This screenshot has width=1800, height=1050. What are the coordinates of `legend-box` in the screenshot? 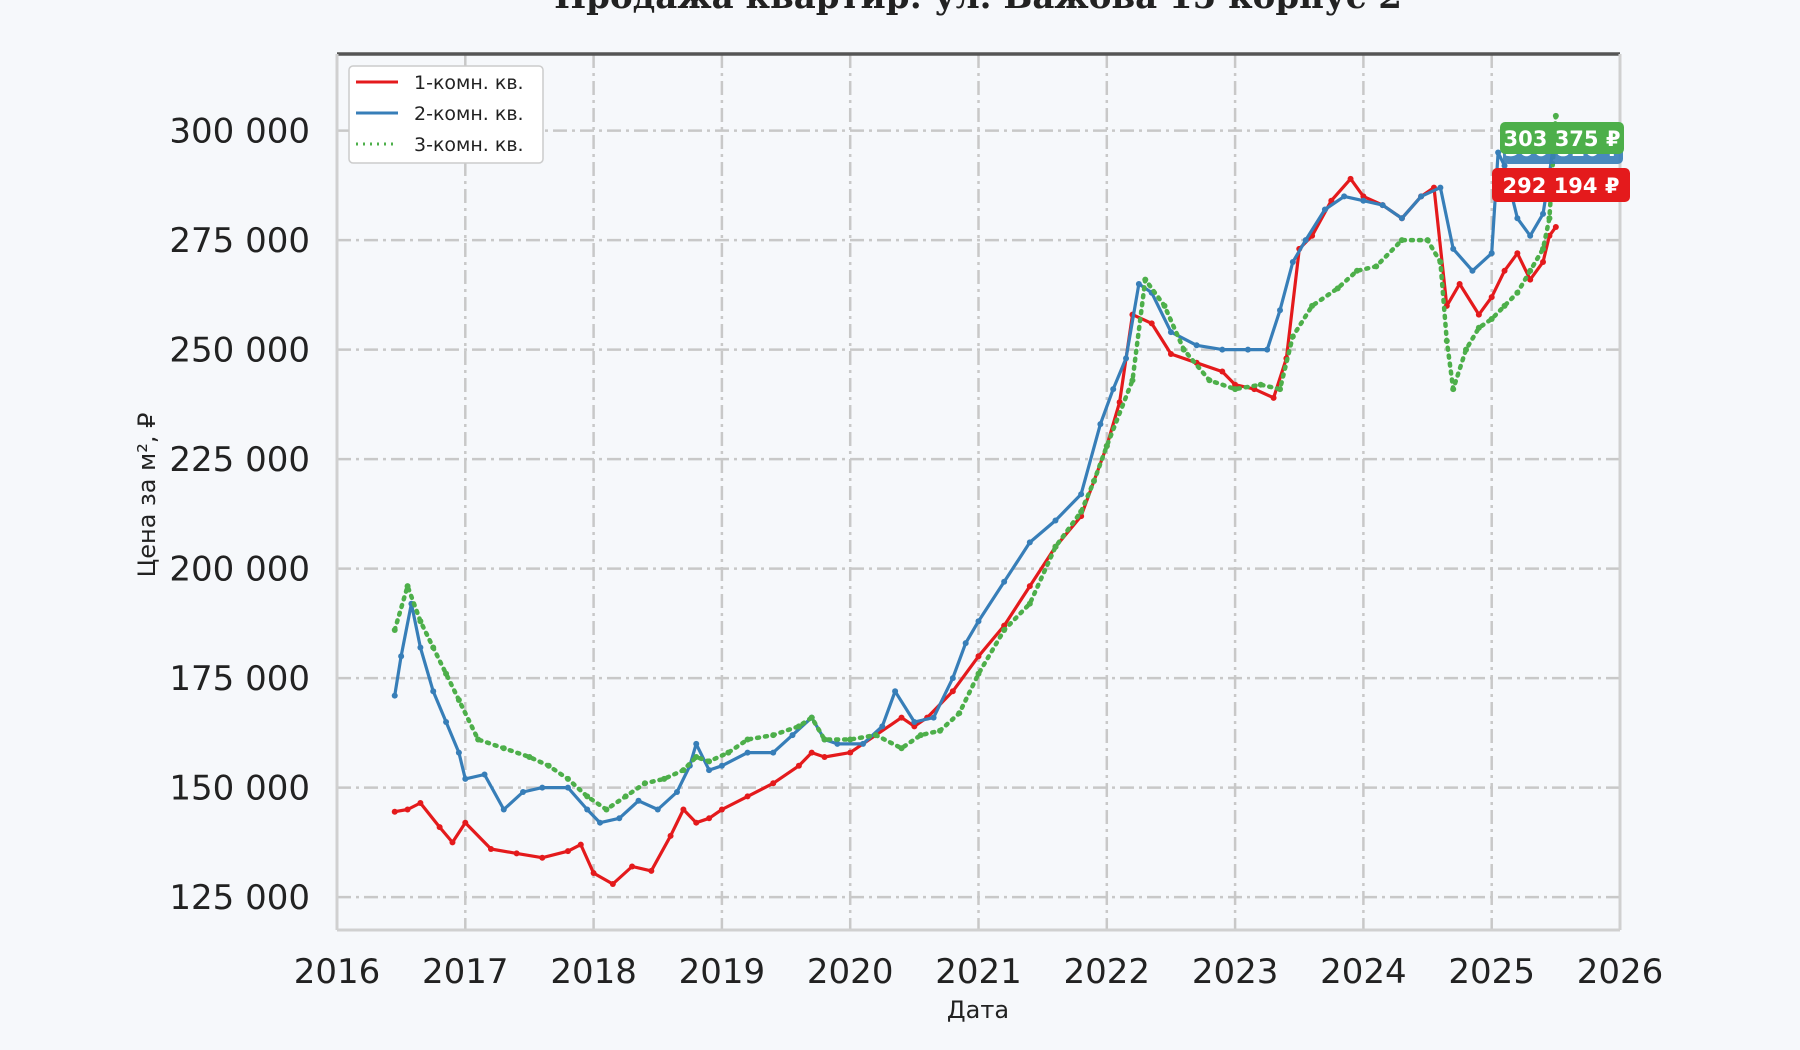 It's located at (446, 114).